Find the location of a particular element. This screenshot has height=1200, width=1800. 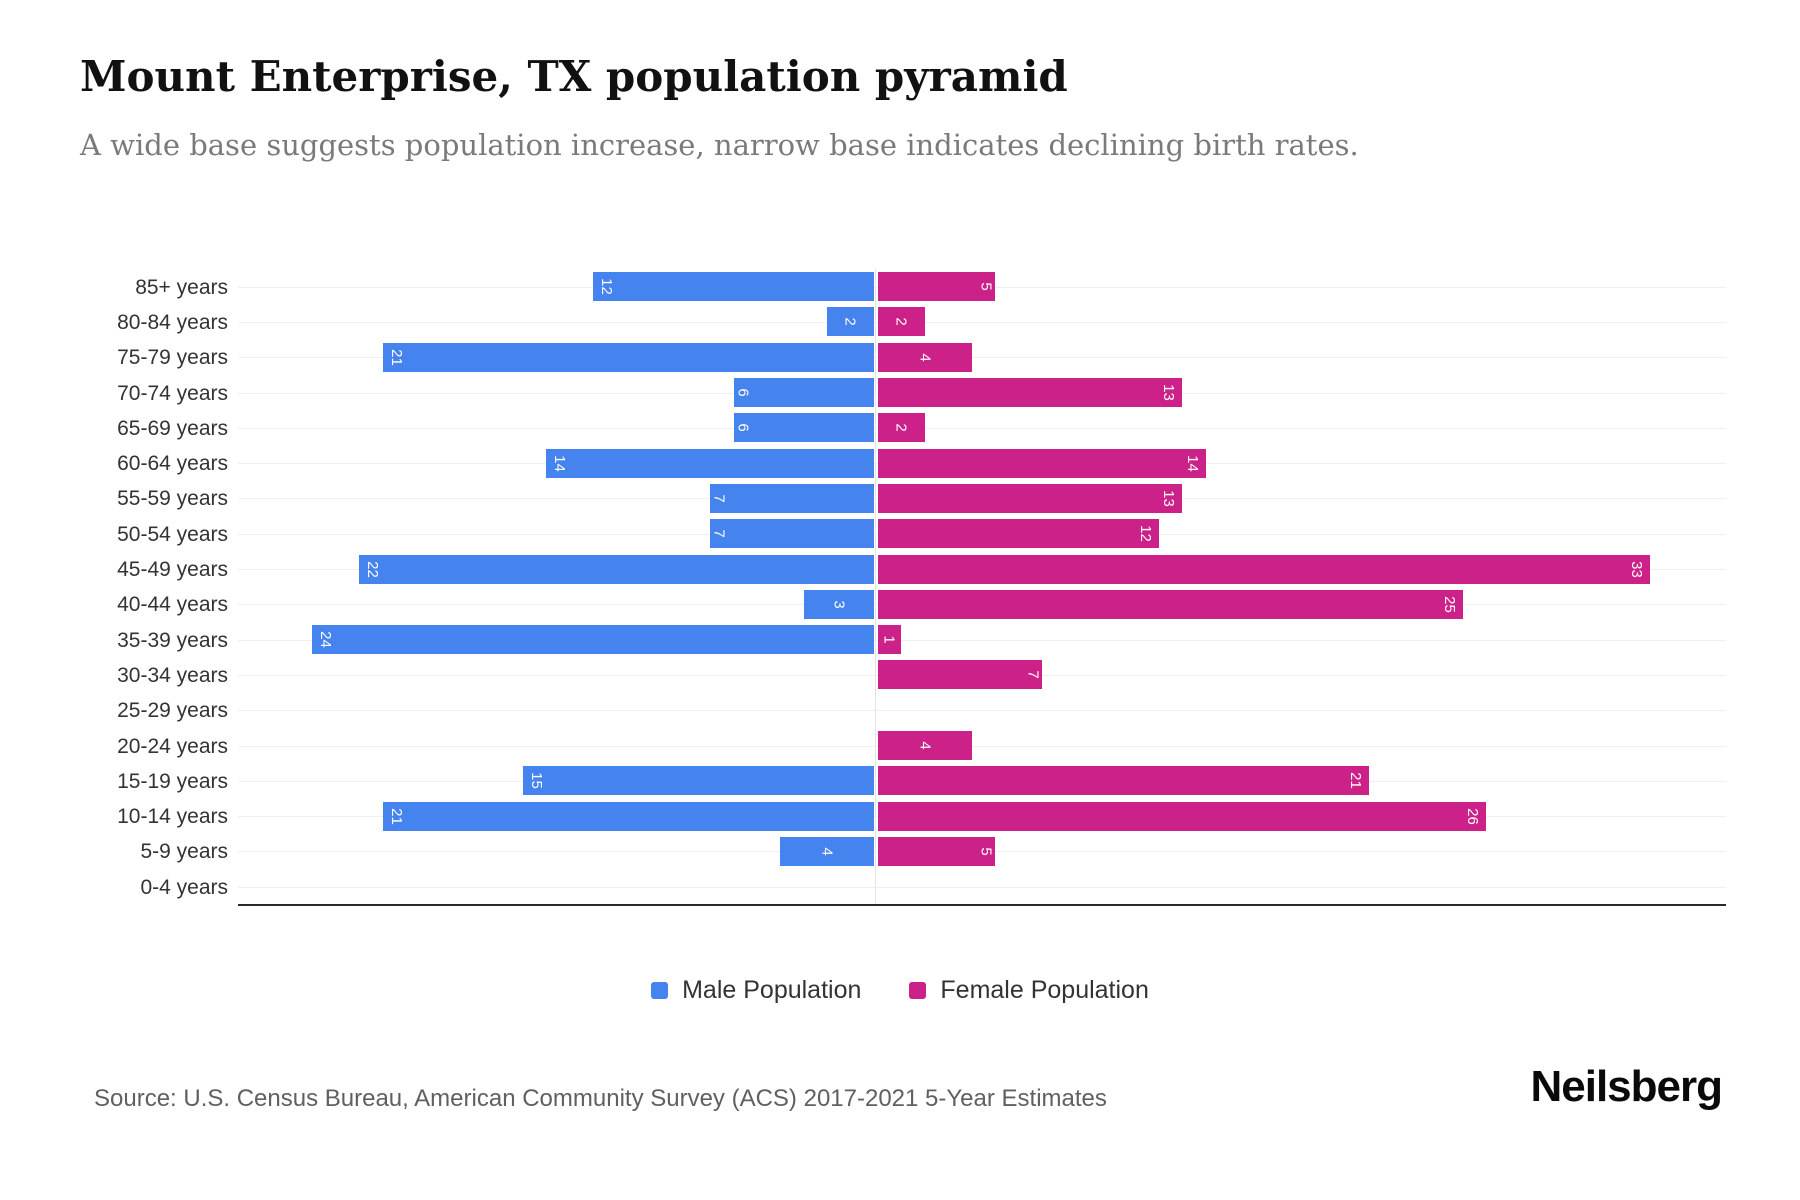

female-bar: 21 is located at coordinates (1123, 780).